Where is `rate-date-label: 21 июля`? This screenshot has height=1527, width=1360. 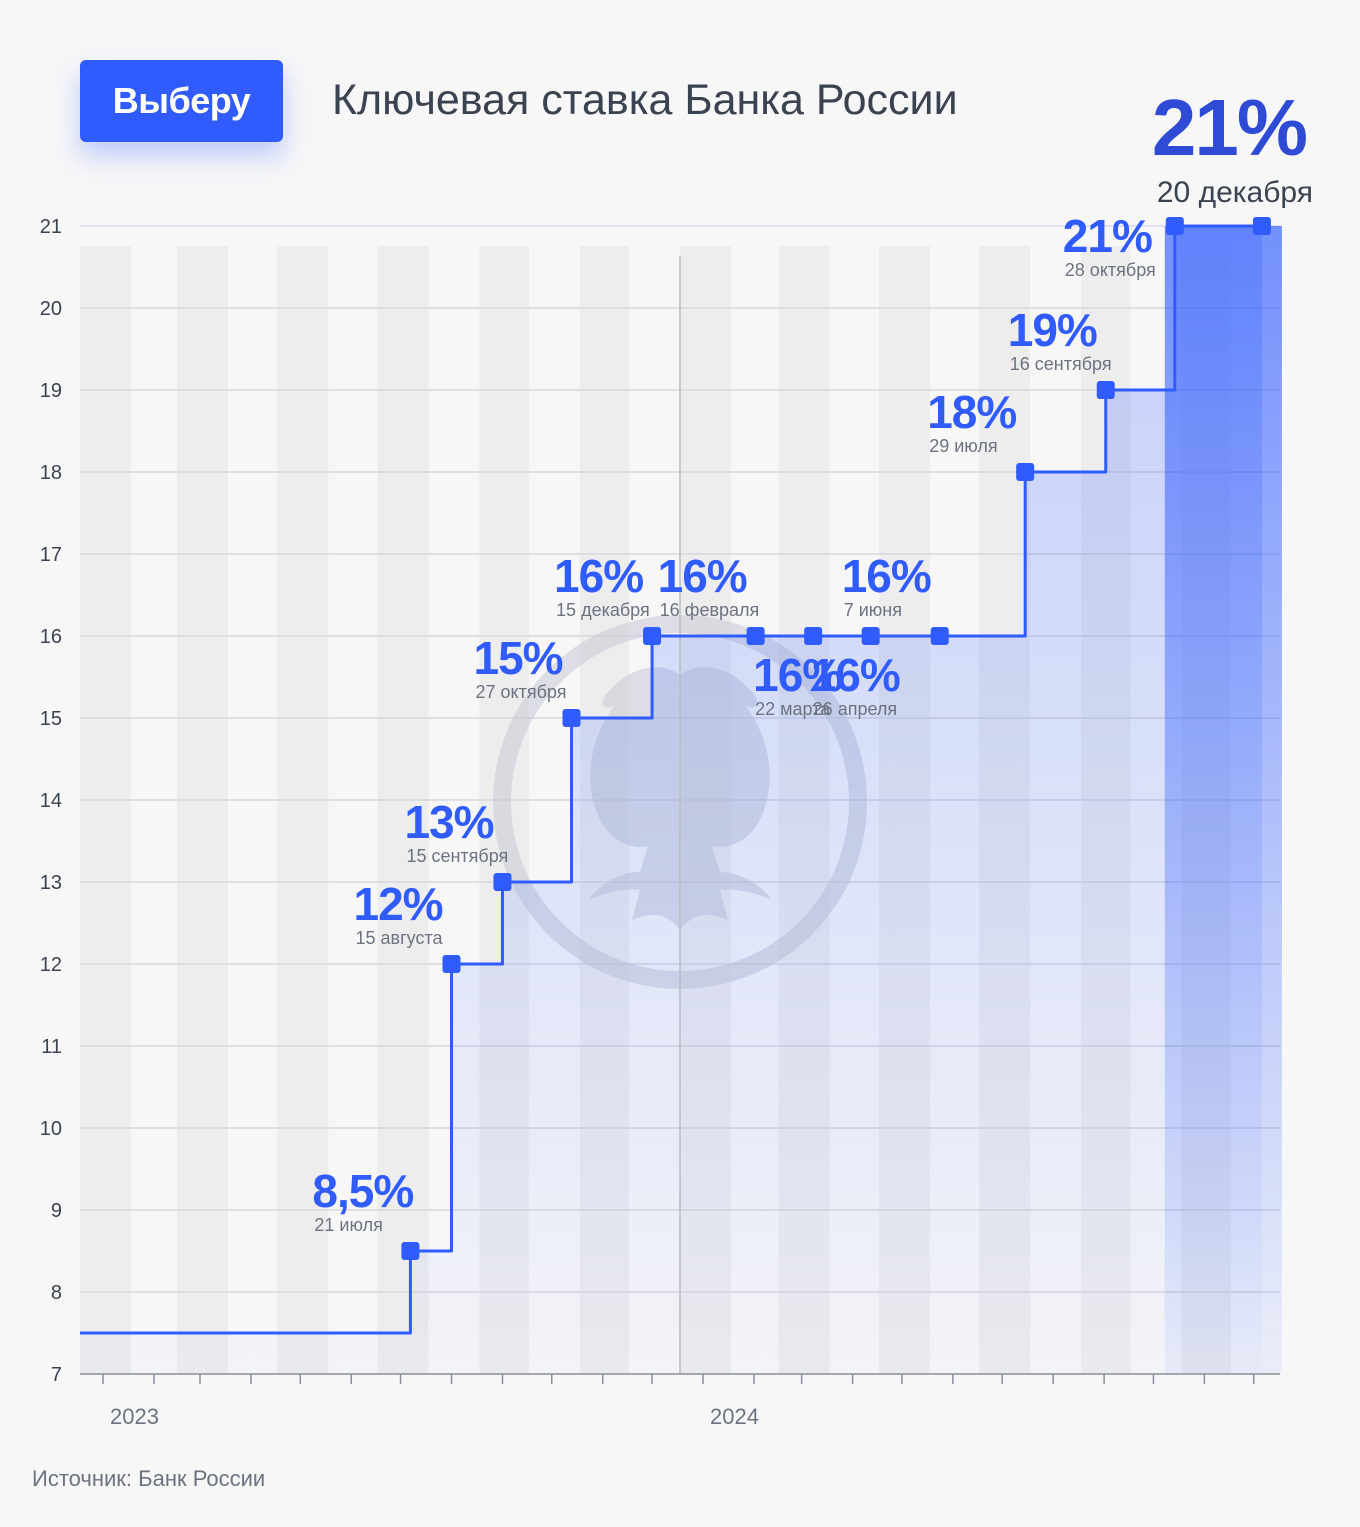
rate-date-label: 21 июля is located at coordinates (348, 1225).